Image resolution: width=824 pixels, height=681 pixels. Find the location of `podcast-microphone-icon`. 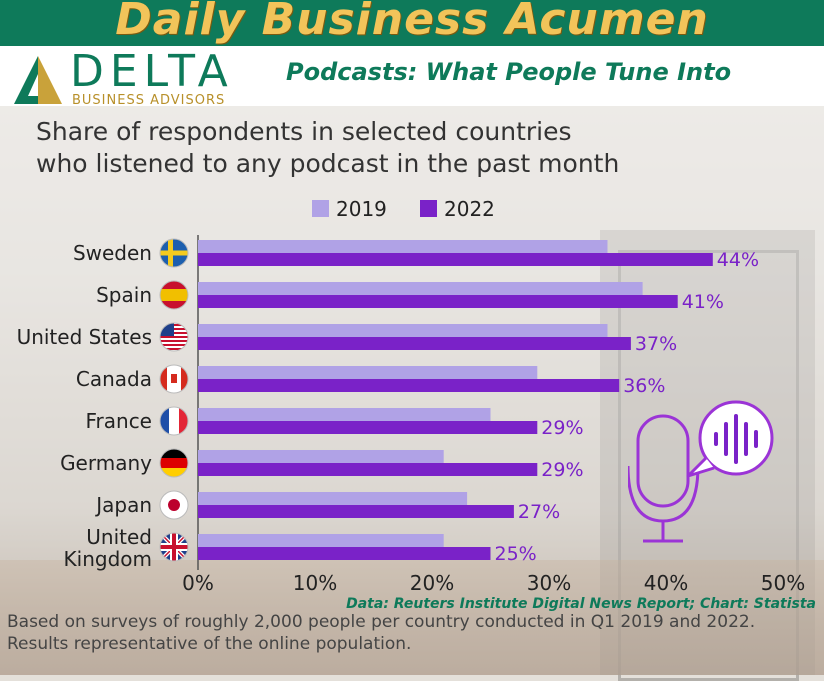

podcast-microphone-icon is located at coordinates (701, 471).